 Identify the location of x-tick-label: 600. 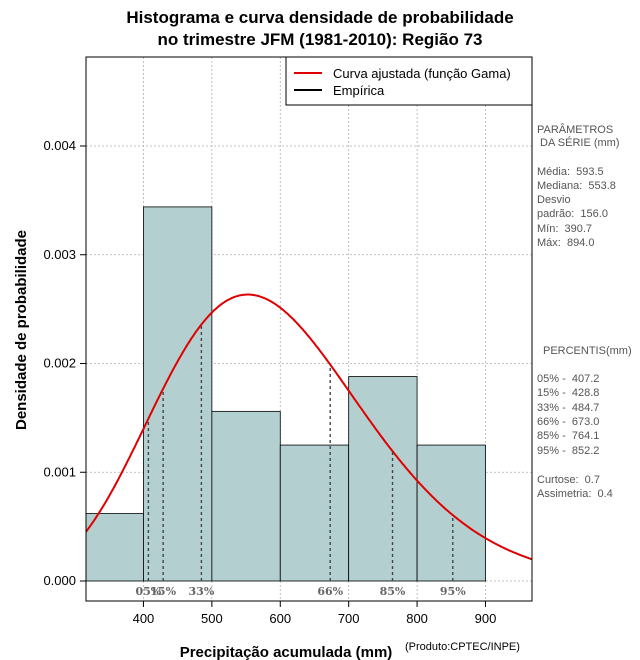
(280, 618).